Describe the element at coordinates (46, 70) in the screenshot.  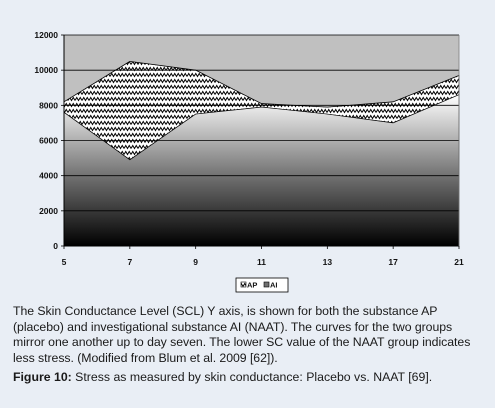
I see `y-tick-label: 10000` at that location.